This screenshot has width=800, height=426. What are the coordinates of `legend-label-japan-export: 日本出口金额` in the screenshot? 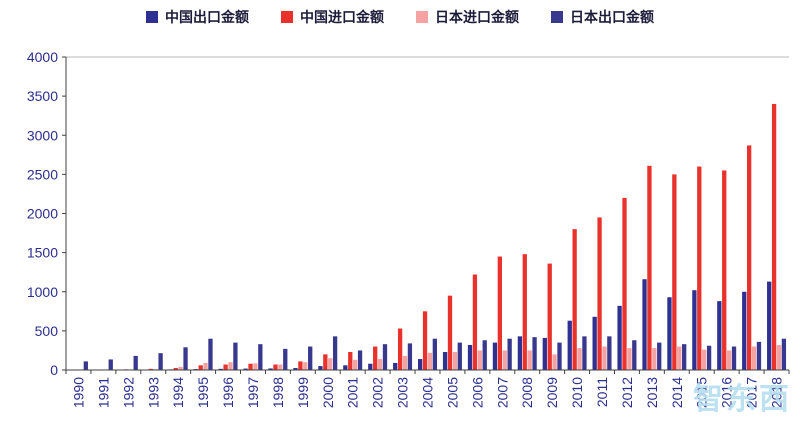 It's located at (612, 17).